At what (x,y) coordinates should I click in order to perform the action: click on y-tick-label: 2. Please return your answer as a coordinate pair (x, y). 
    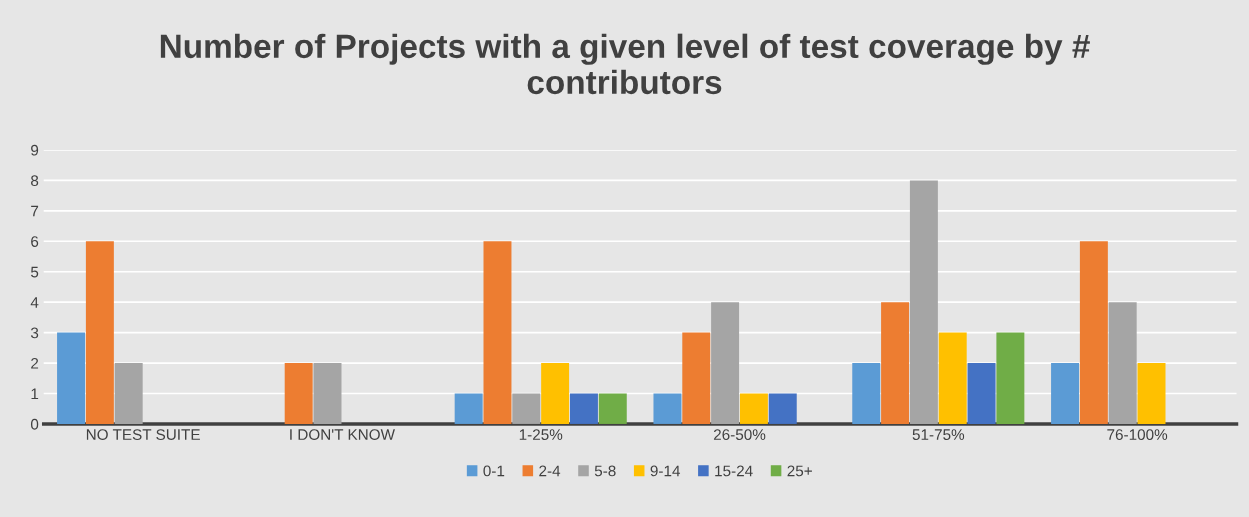
    Looking at the image, I should click on (35, 363).